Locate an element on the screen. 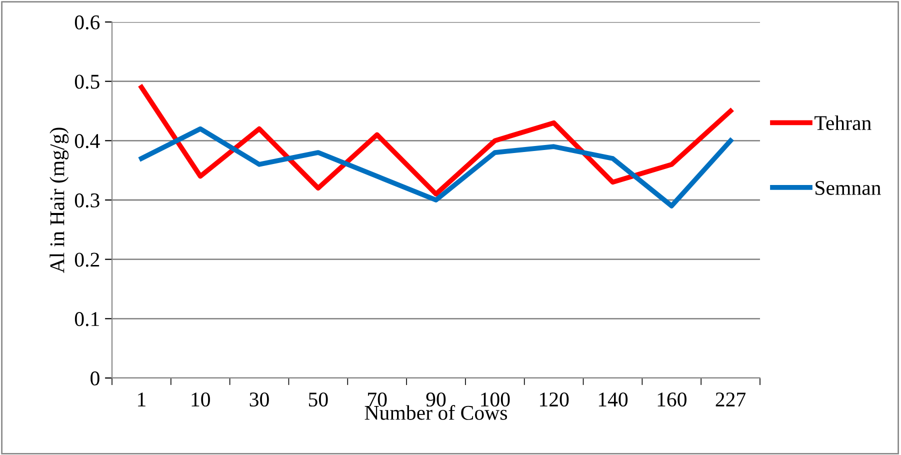  y-tick-label: 0.6 is located at coordinates (87, 22).